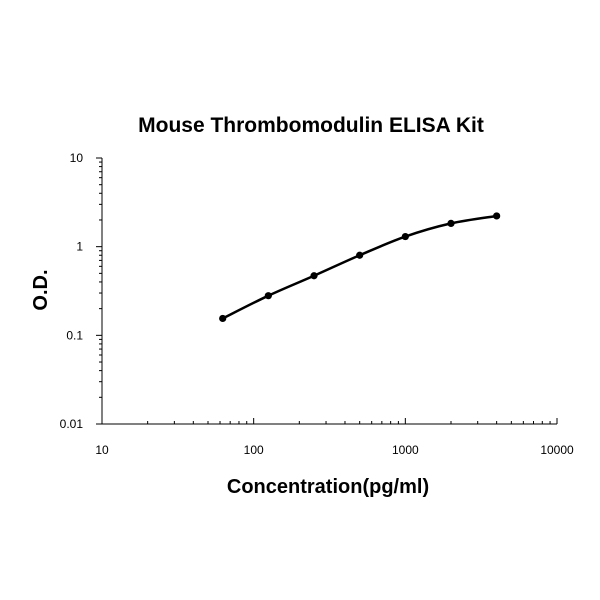 The image size is (600, 600). I want to click on x-tick-label: 10, so click(102, 450).